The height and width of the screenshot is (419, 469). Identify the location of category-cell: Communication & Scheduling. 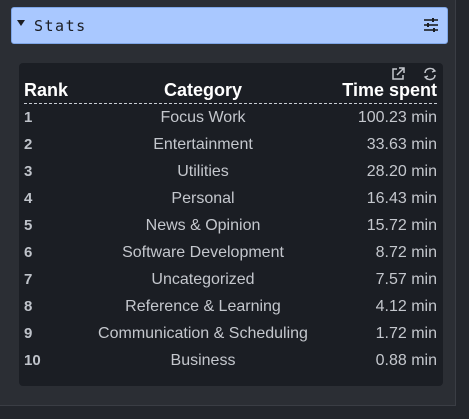
(203, 333).